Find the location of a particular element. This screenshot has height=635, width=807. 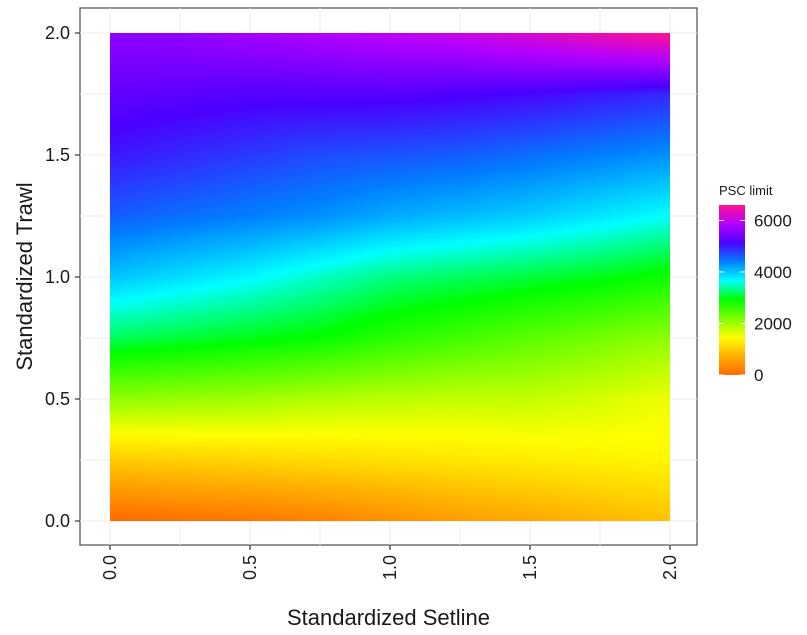

y-tick-label: 0.5 is located at coordinates (57, 399).